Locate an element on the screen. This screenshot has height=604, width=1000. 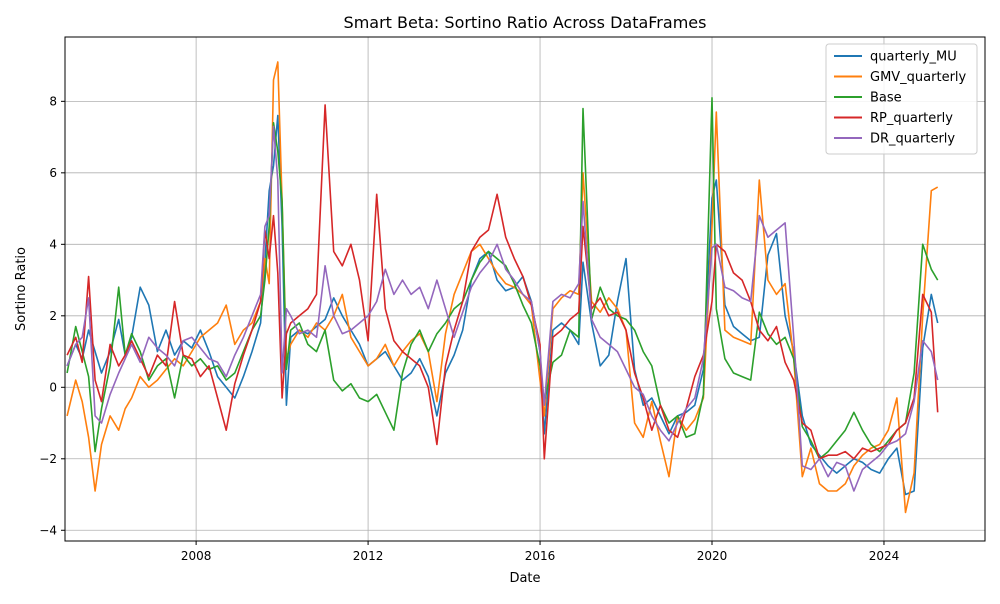
y-tick-label: −2 is located at coordinates (48, 459).